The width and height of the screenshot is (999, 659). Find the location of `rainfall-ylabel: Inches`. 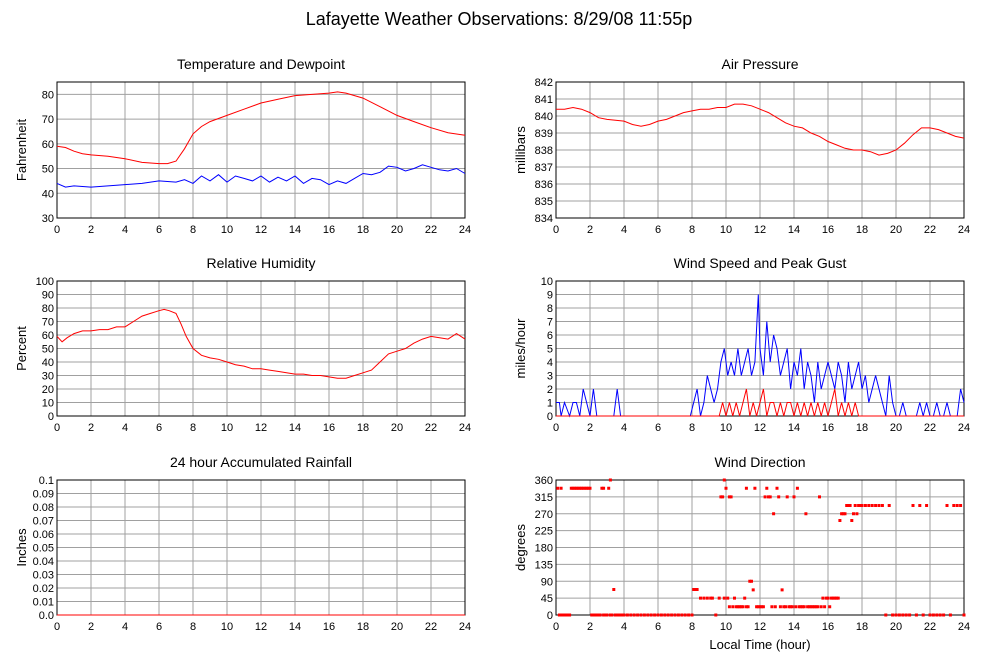

rainfall-ylabel: Inches is located at coordinates (21, 547).